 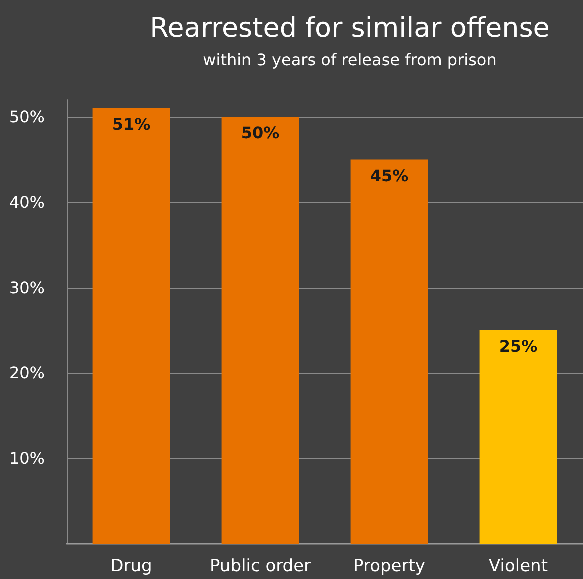 I want to click on x-tick-label: Property, so click(x=390, y=566).